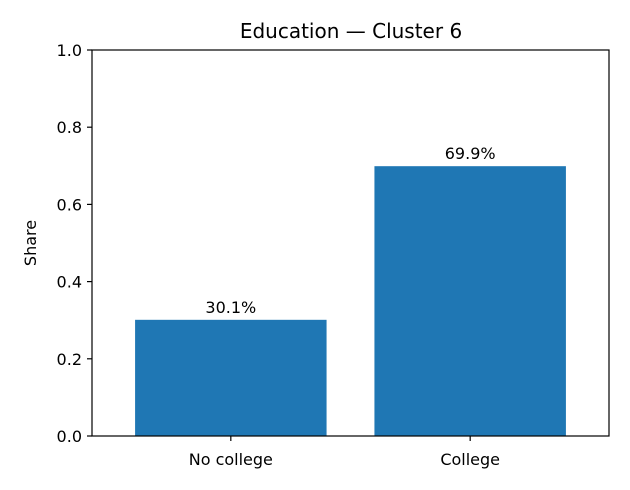 This screenshot has width=630, height=490. I want to click on bar-value-label-0: 30.1%, so click(230, 307).